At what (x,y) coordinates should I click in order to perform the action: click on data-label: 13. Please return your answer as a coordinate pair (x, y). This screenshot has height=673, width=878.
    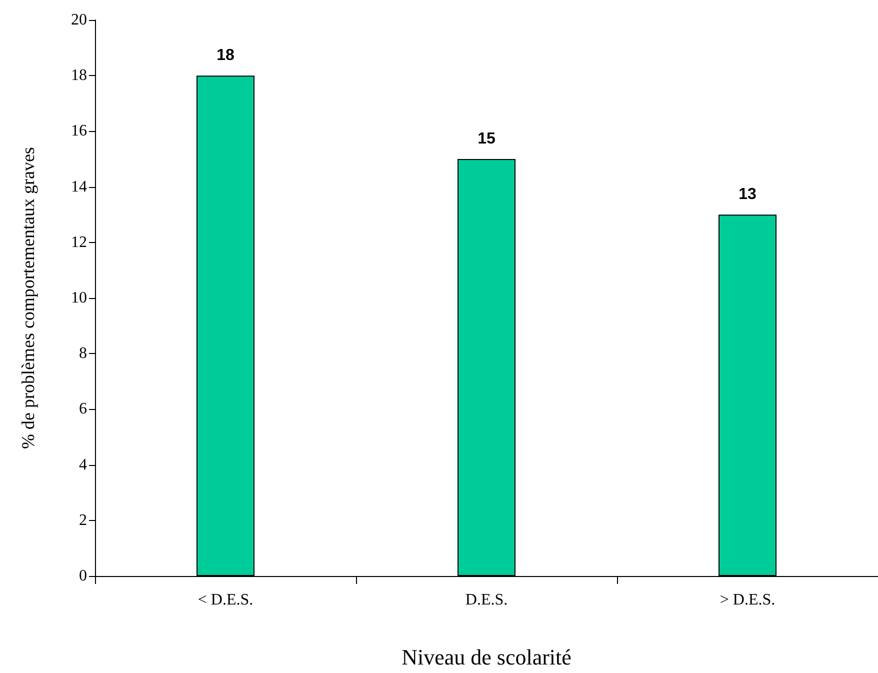
    Looking at the image, I should click on (747, 195).